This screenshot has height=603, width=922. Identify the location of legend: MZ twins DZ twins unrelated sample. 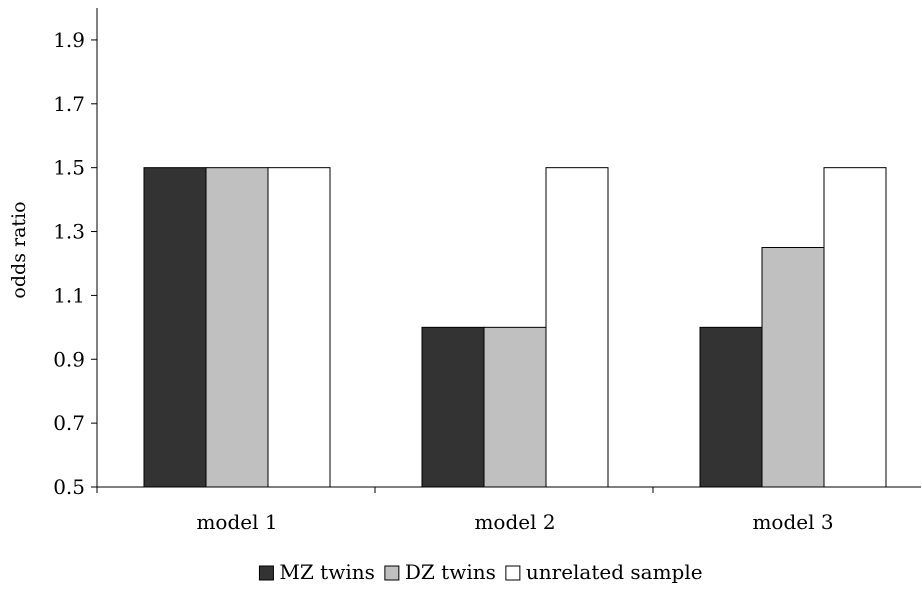
(480, 572).